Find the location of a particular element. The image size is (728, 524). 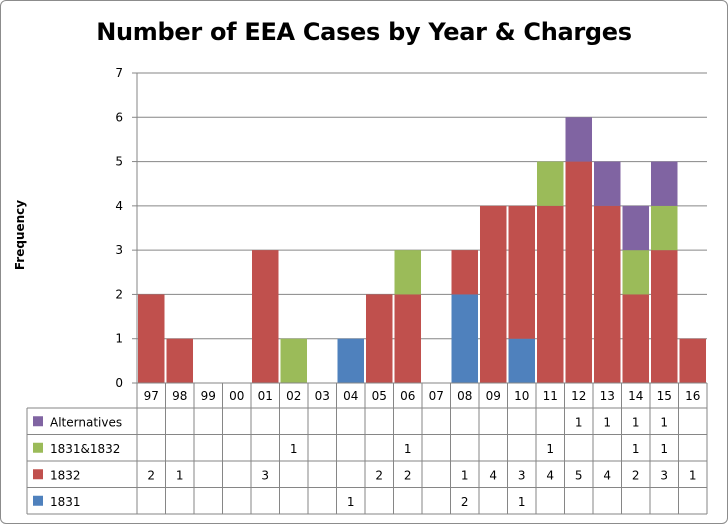

table-value: 5 is located at coordinates (579, 475).